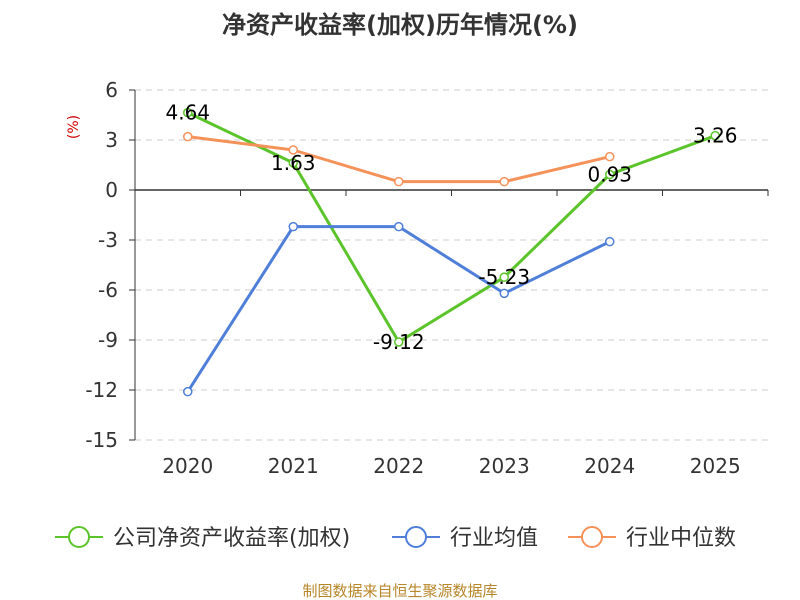  I want to click on x-tick-label: 2025, so click(715, 466).